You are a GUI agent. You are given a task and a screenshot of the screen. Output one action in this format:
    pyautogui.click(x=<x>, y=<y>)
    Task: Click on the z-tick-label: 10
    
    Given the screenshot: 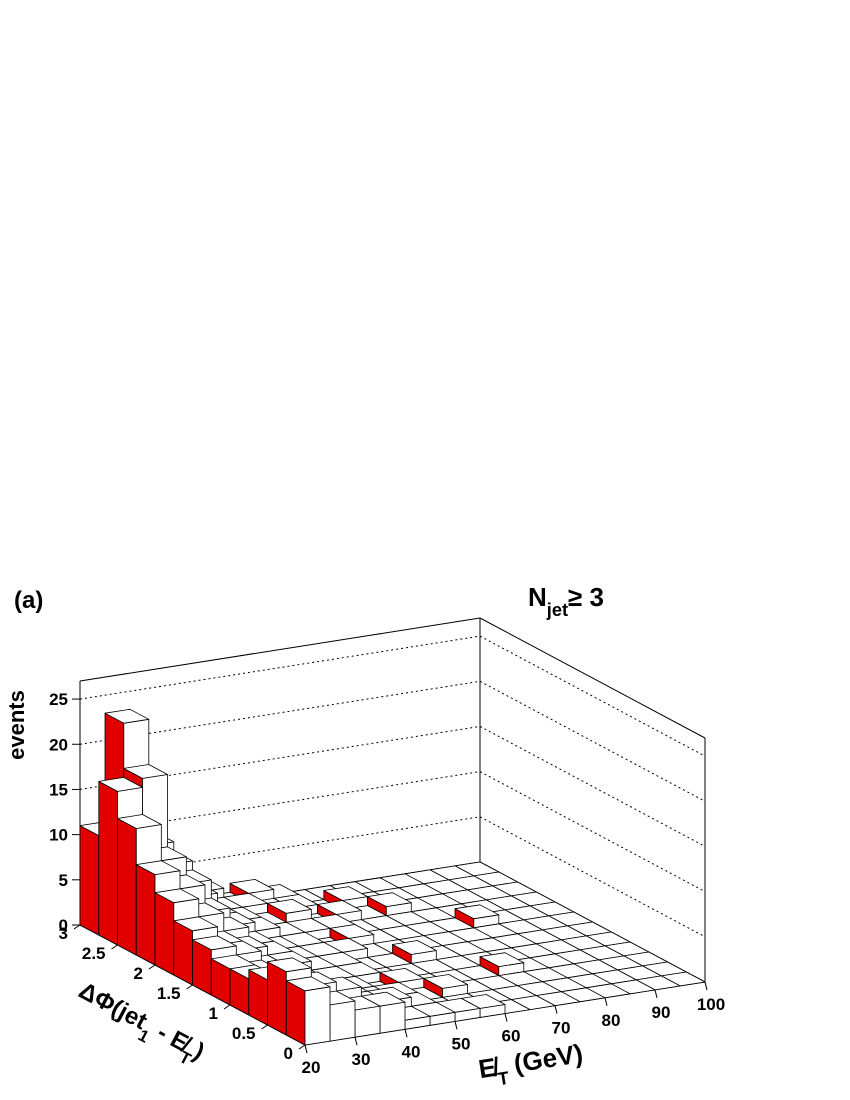 What is the action you would take?
    pyautogui.click(x=58, y=835)
    